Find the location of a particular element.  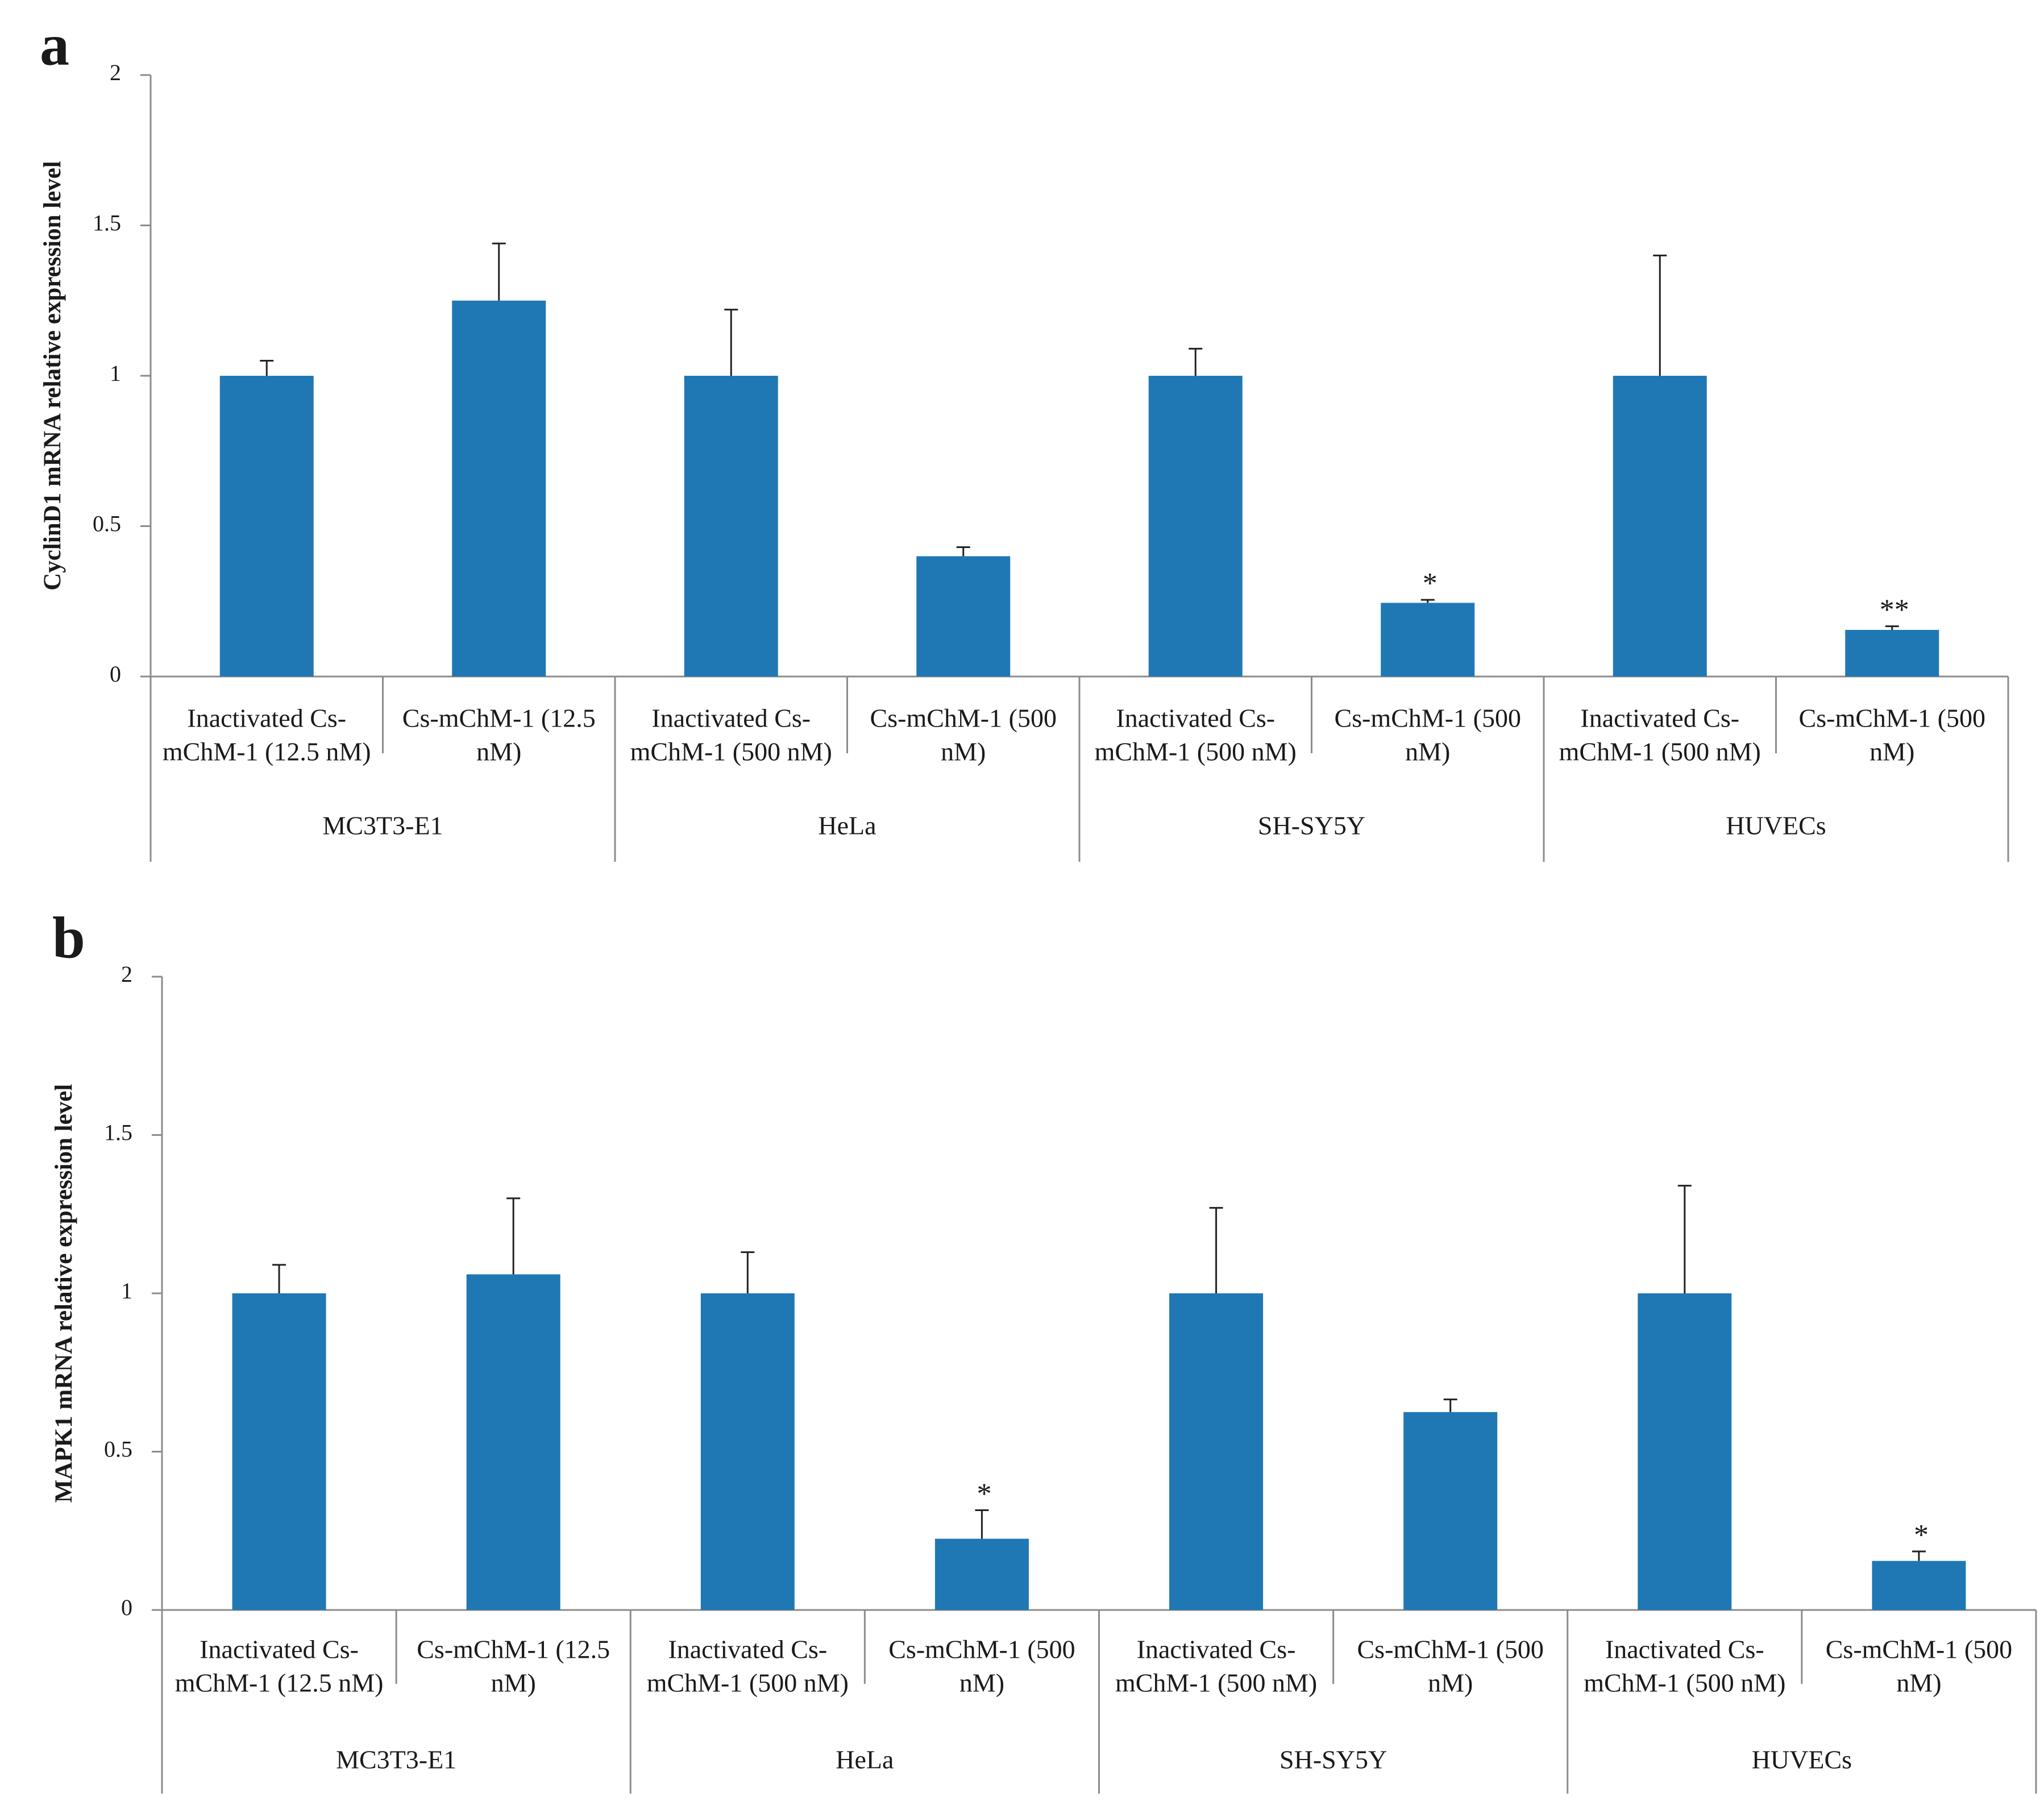

panel-label: a is located at coordinates (54, 45).